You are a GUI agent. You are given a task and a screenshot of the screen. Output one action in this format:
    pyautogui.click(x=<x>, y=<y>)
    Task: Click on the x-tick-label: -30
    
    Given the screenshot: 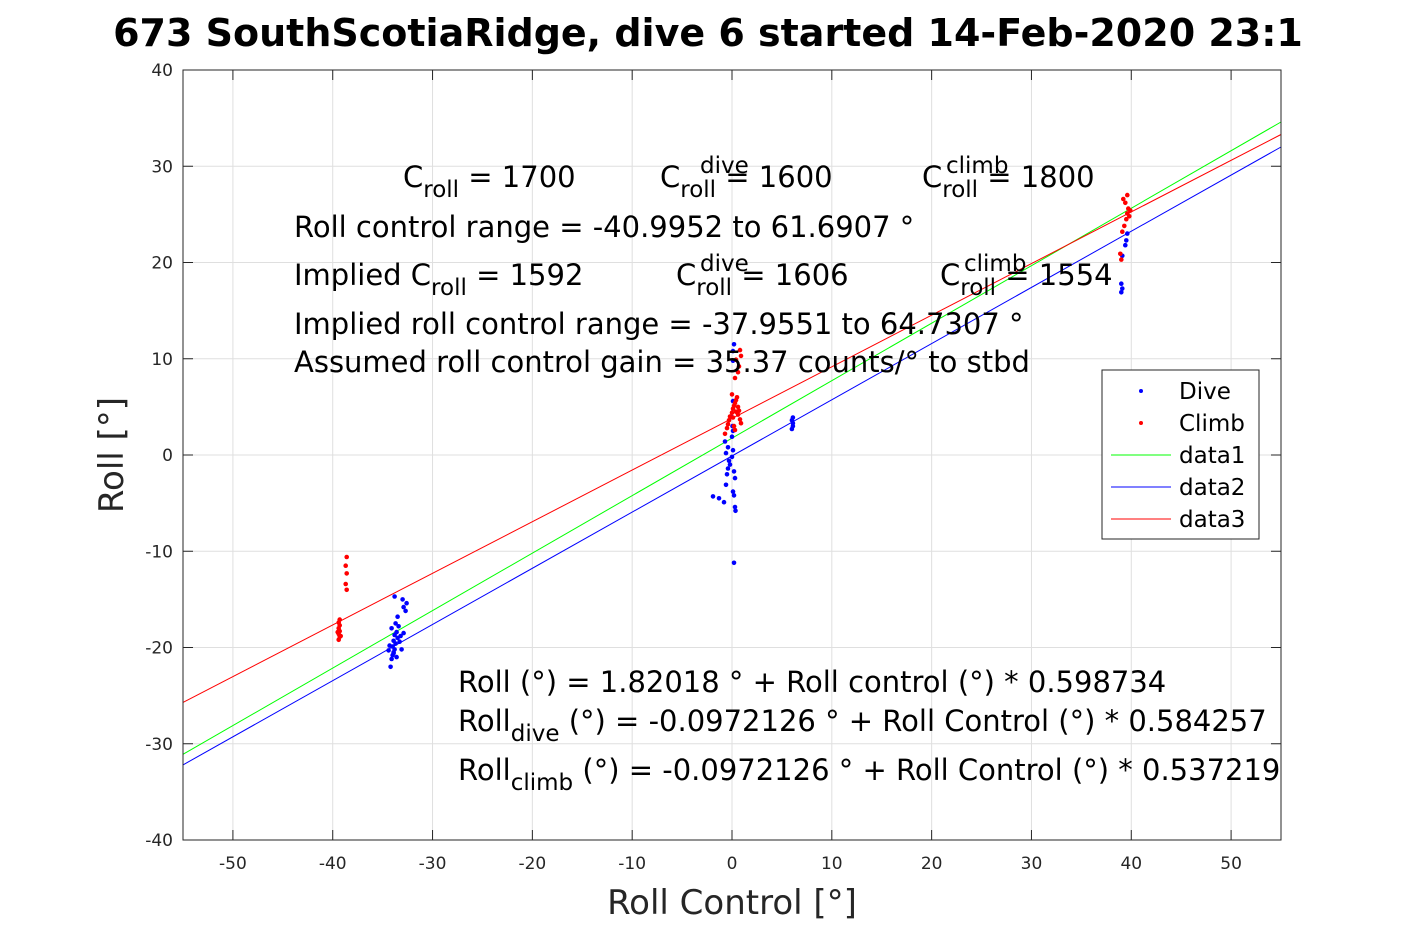 What is the action you would take?
    pyautogui.click(x=433, y=864)
    